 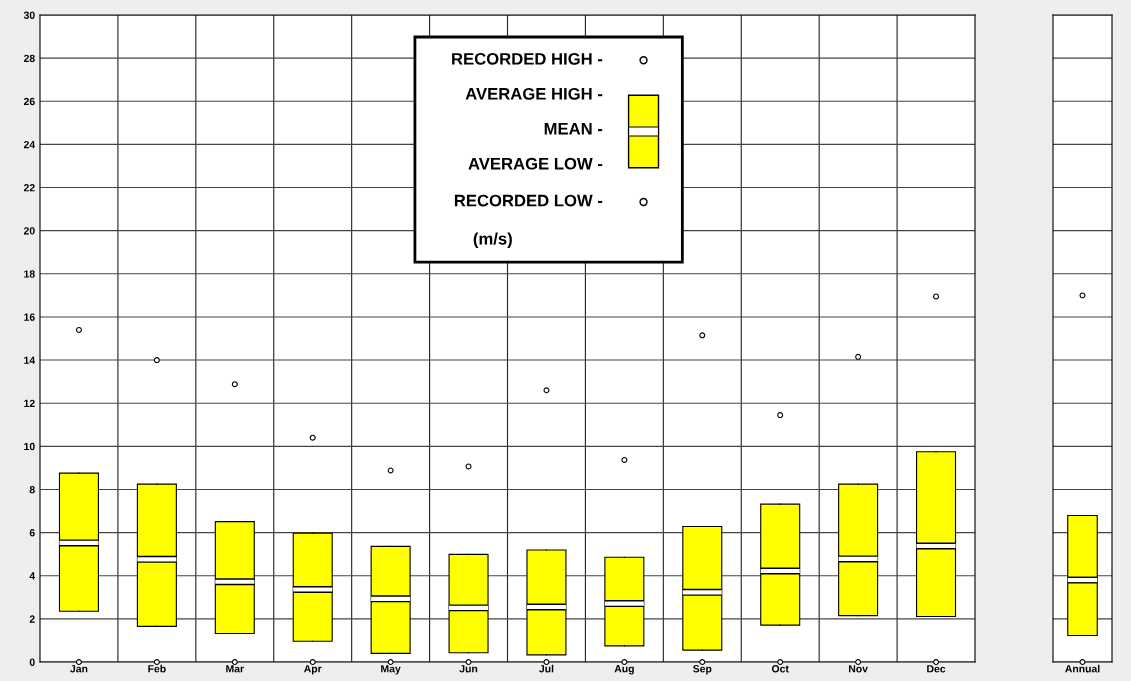 What do you see at coordinates (1082, 668) in the screenshot?
I see `x-tick-label: Annual` at bounding box center [1082, 668].